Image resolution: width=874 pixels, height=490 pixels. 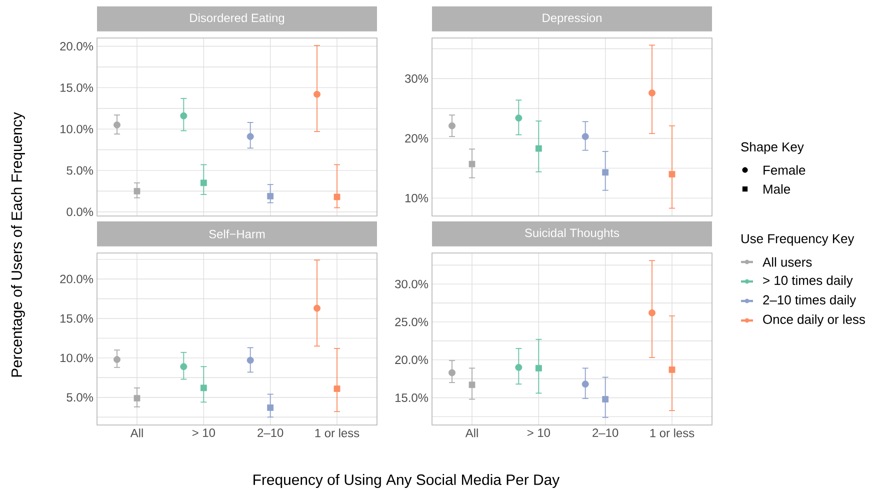 I want to click on y-tick-label: 30%, so click(x=416, y=78).